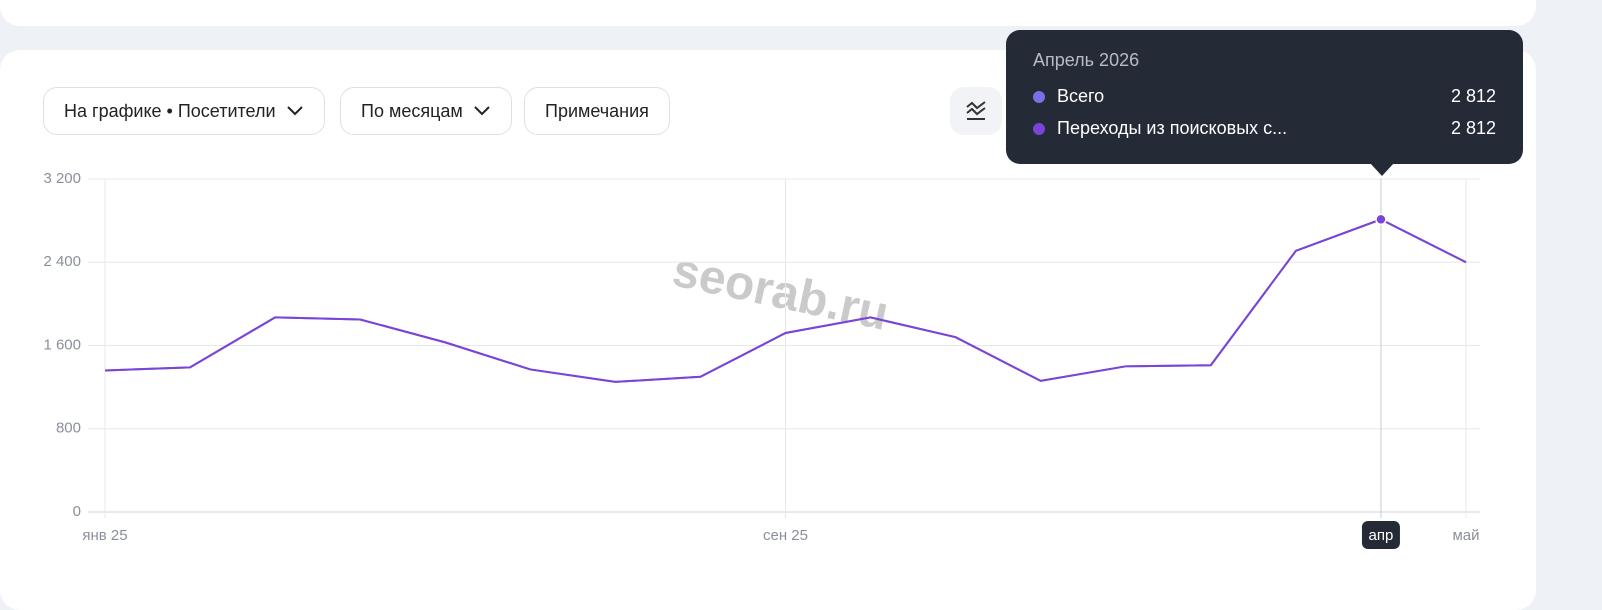  I want to click on y-tick-label: 1 600, so click(62, 344).